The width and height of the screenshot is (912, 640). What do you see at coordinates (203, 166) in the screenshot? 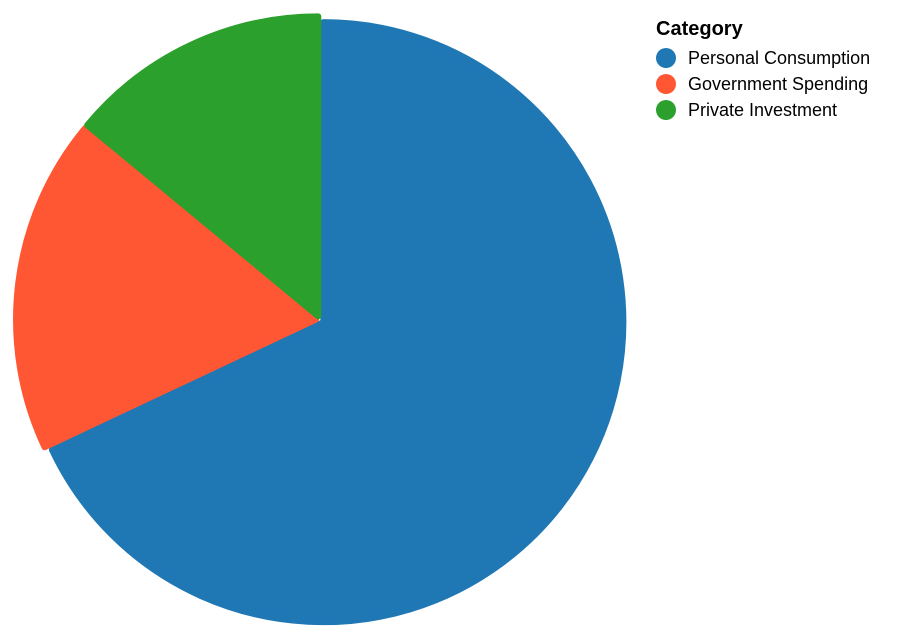
I see `pie-slice-private-investment` at bounding box center [203, 166].